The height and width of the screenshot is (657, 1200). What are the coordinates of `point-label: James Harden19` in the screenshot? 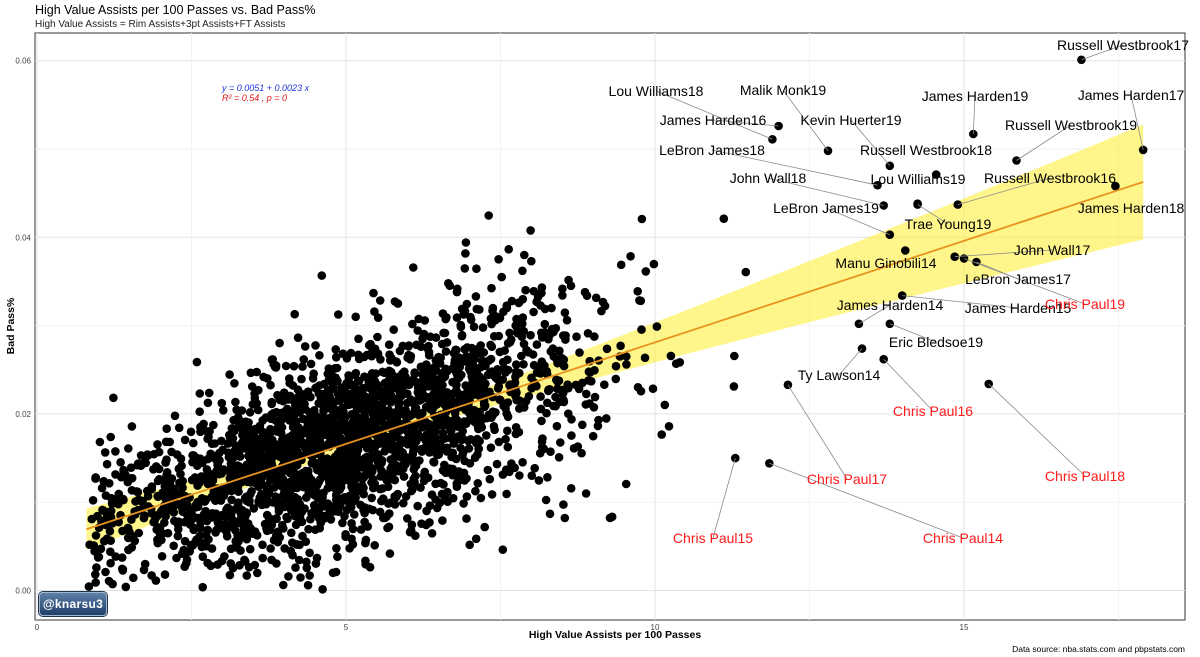 It's located at (975, 96).